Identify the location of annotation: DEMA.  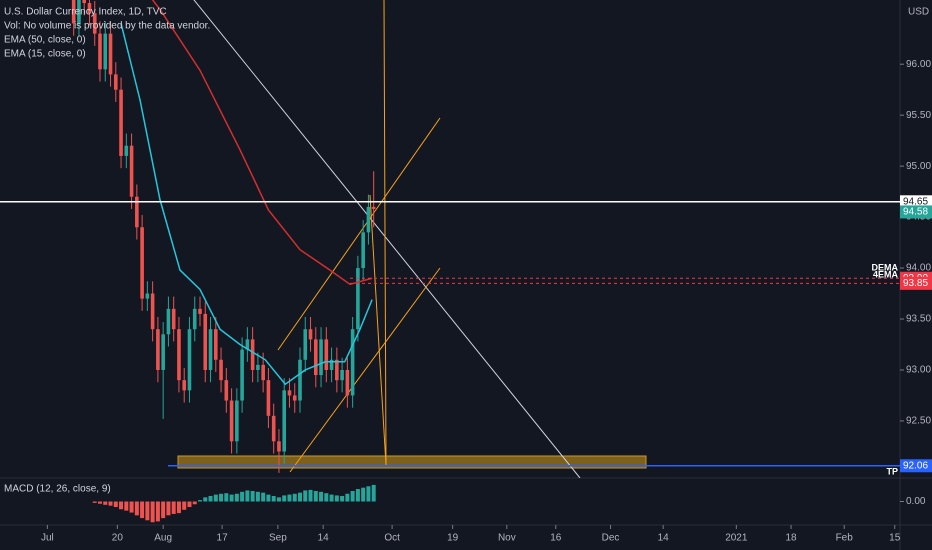
(885, 267).